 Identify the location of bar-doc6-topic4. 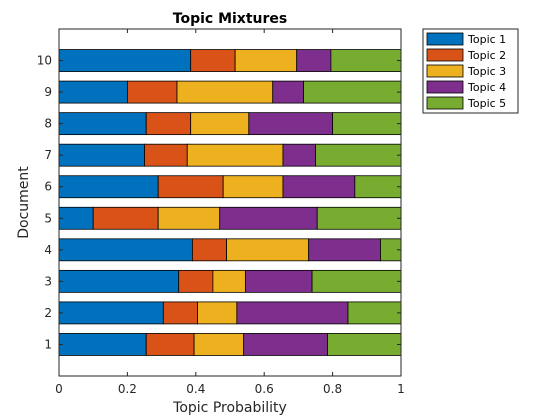
(319, 187).